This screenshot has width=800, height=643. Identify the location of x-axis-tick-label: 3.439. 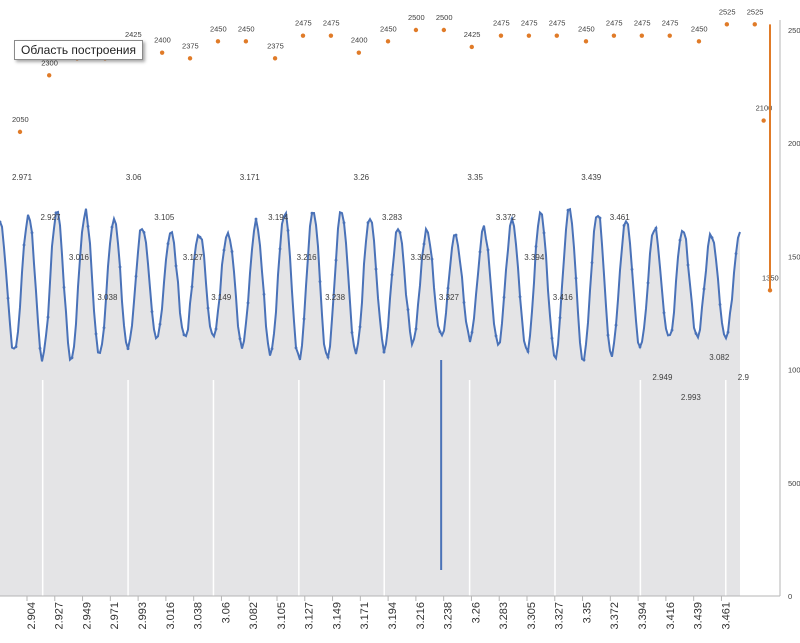
(699, 616).